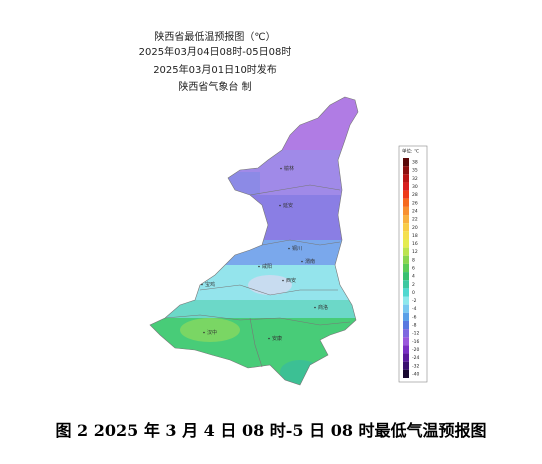 The width and height of the screenshot is (542, 464). What do you see at coordinates (415, 350) in the screenshot?
I see `legend-label: -20` at bounding box center [415, 350].